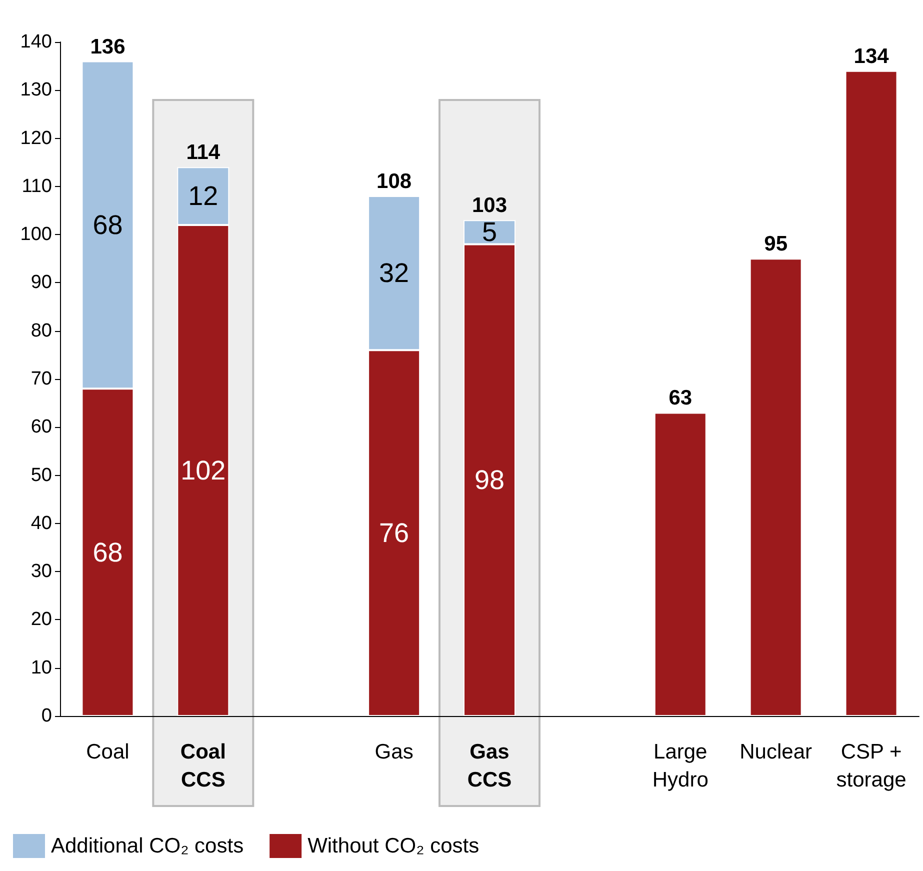  Describe the element at coordinates (46, 716) in the screenshot. I see `y-tick-label: 0` at that location.